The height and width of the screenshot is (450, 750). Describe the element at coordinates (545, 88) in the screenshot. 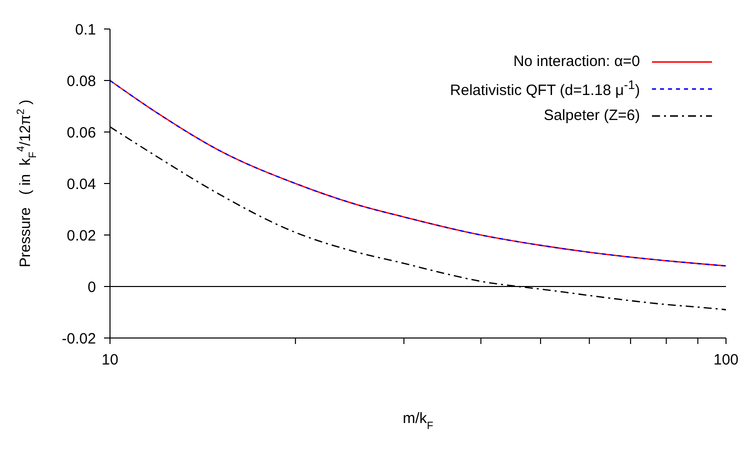

I see `legend-label: Relativistic QFT (d=1.18 μ$^{-1}$)` at that location.